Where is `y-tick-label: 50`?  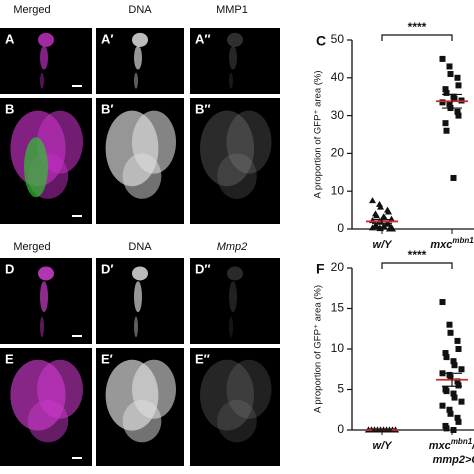 y-tick-label: 50 is located at coordinates (338, 39).